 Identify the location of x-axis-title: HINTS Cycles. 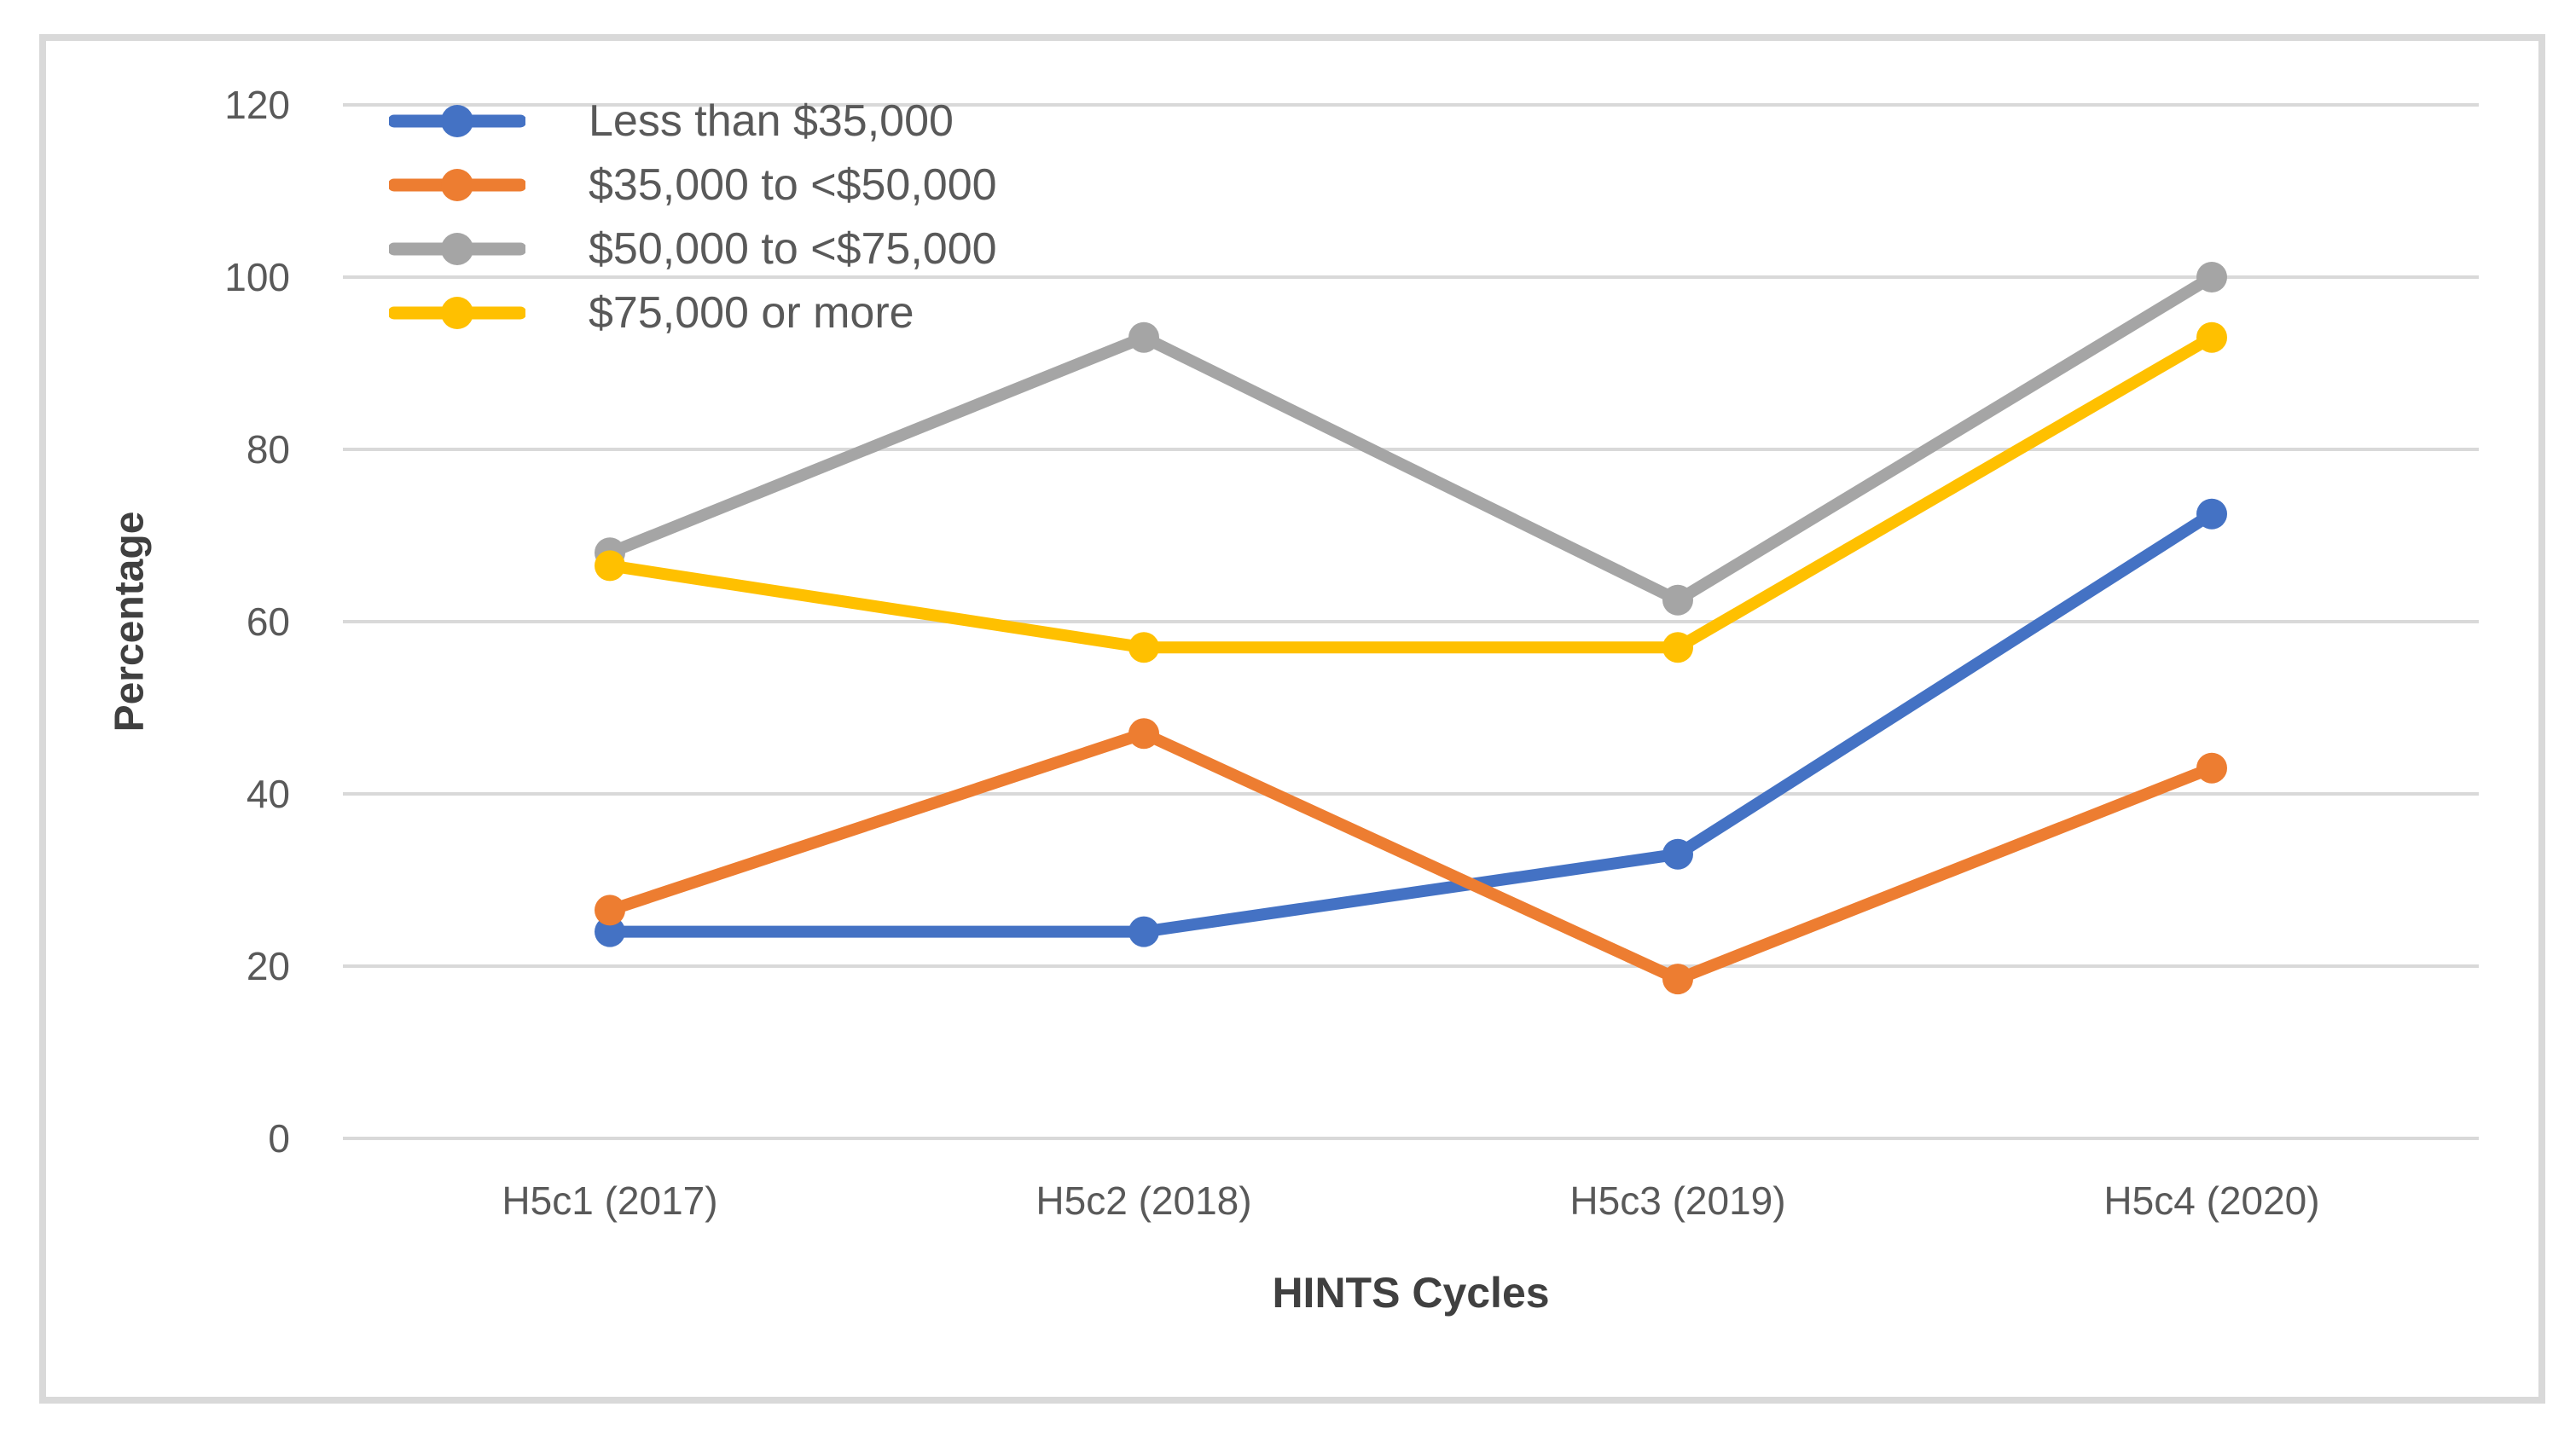
(1411, 1293).